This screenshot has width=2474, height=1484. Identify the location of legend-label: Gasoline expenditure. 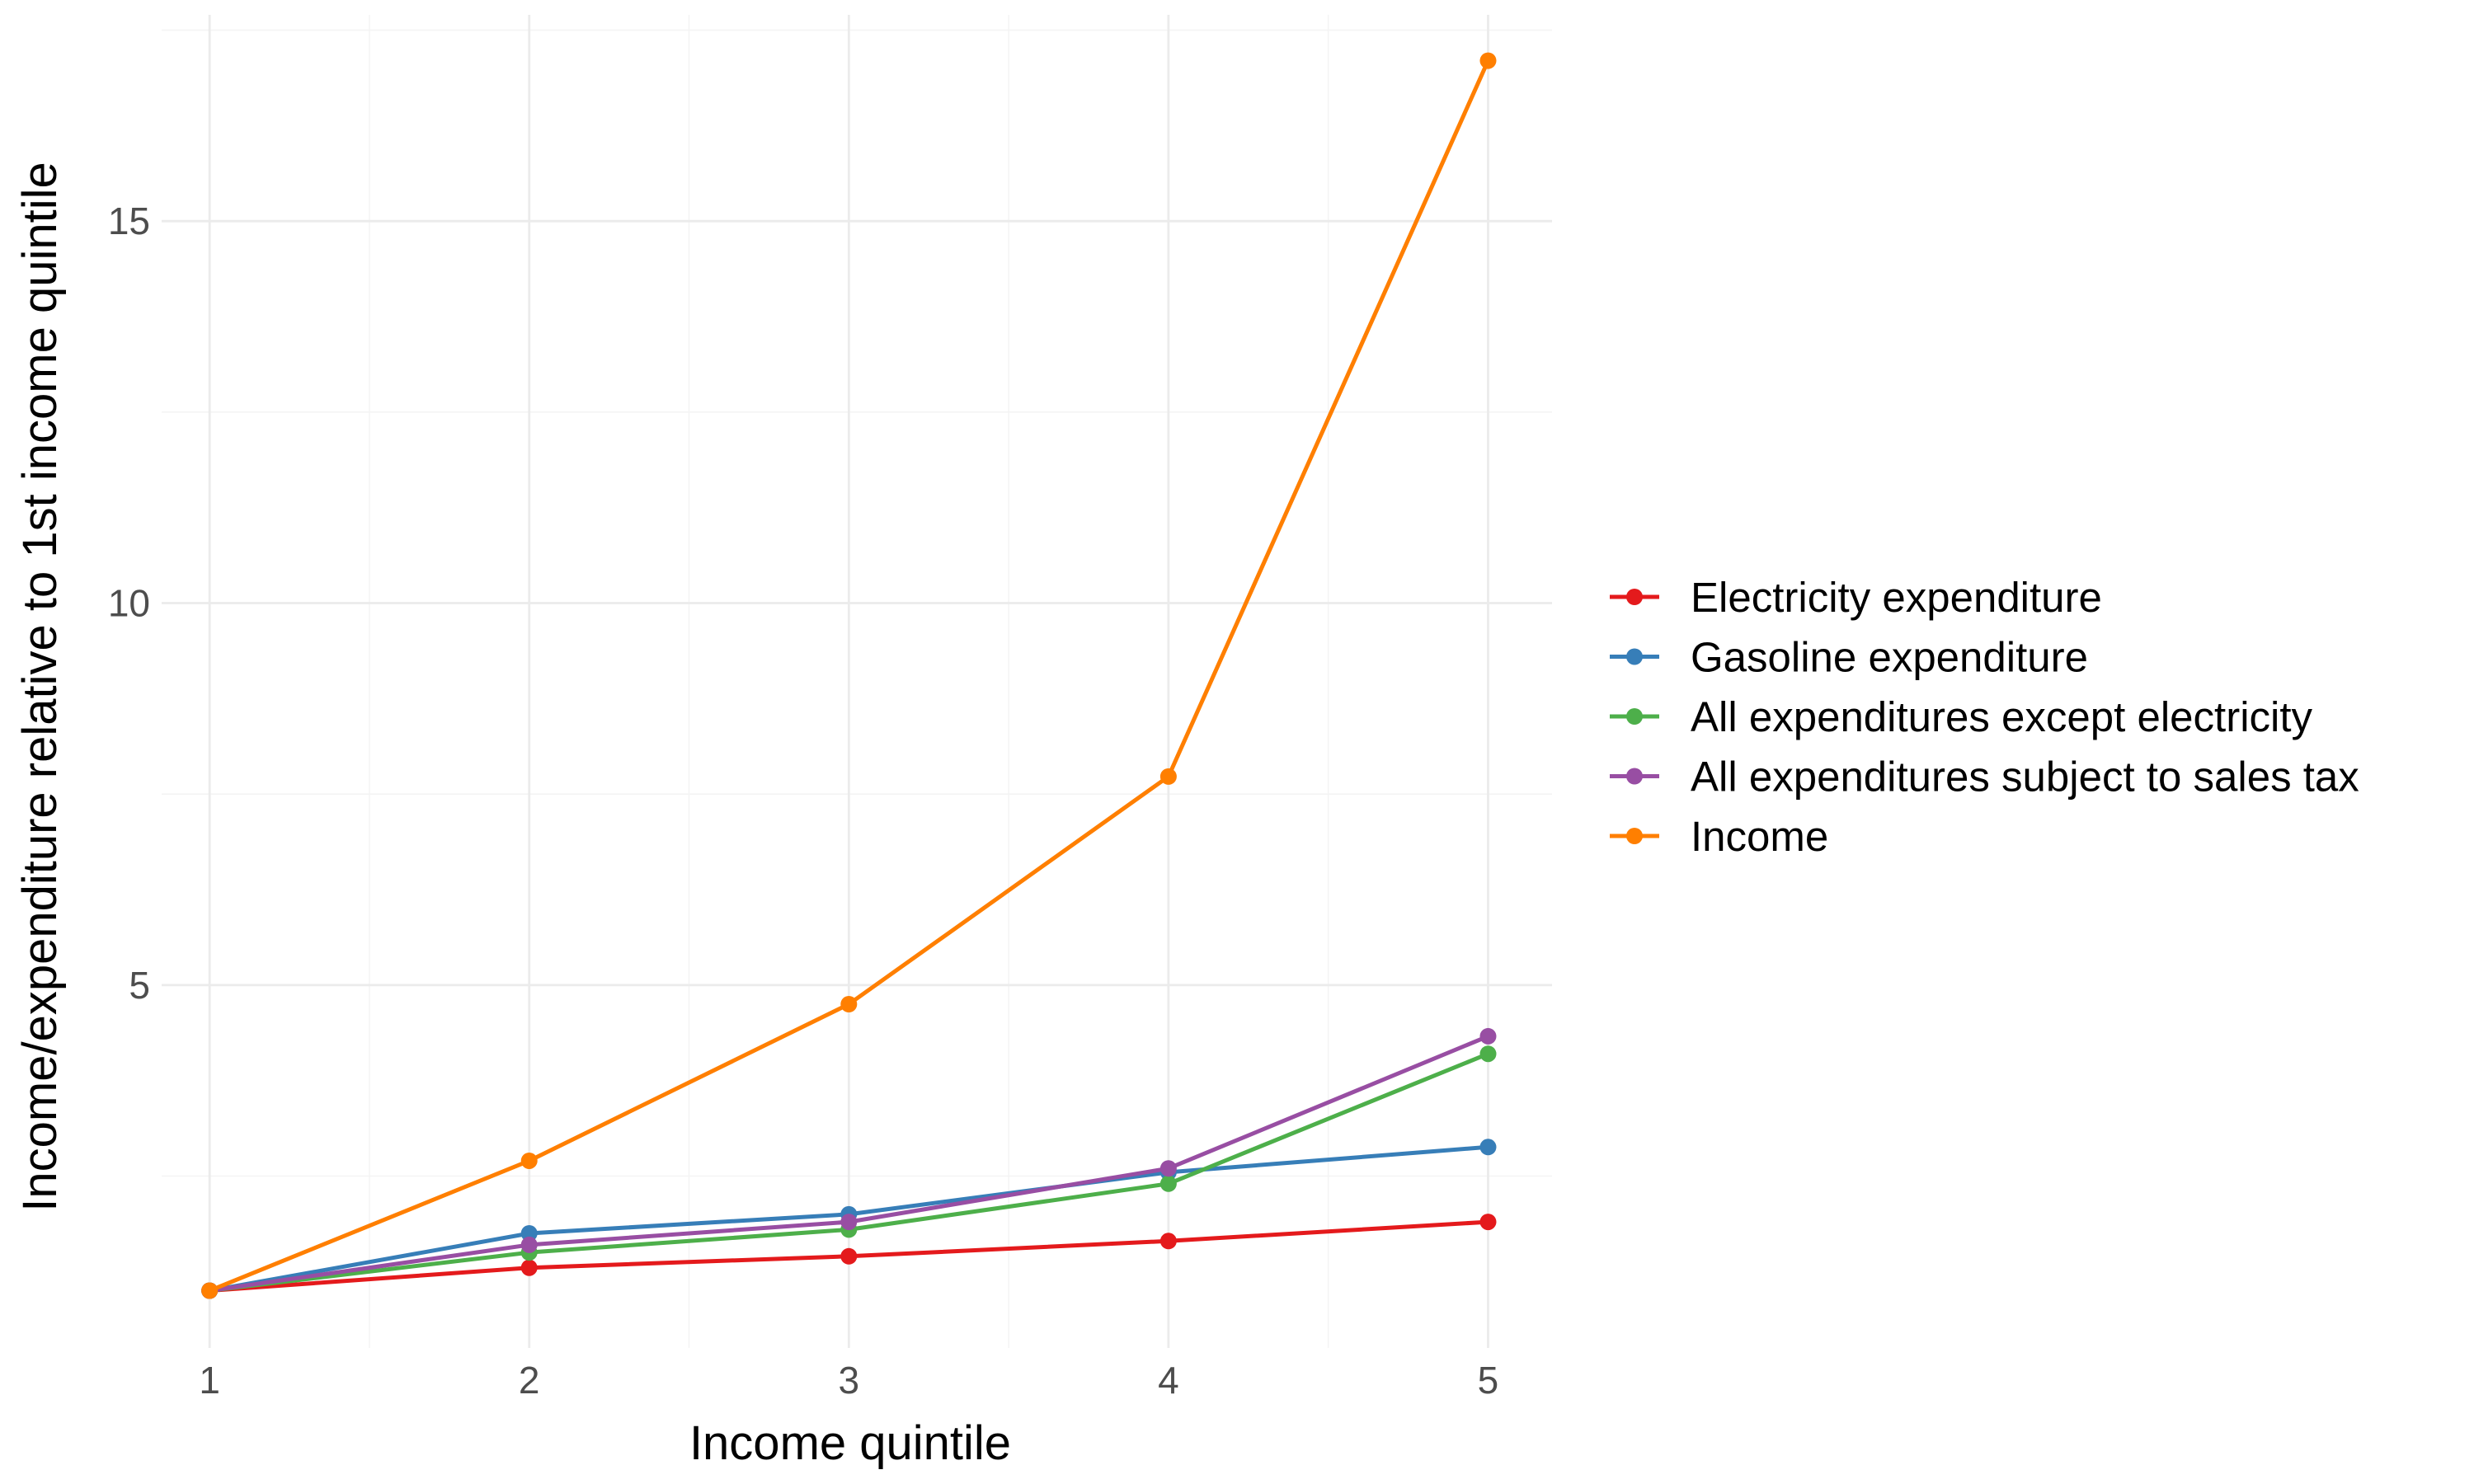
(1889, 657).